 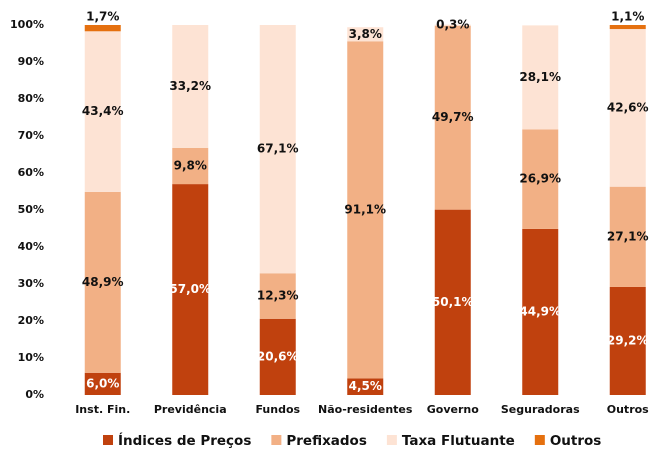 I want to click on data-label: 33,2%, so click(x=190, y=86).